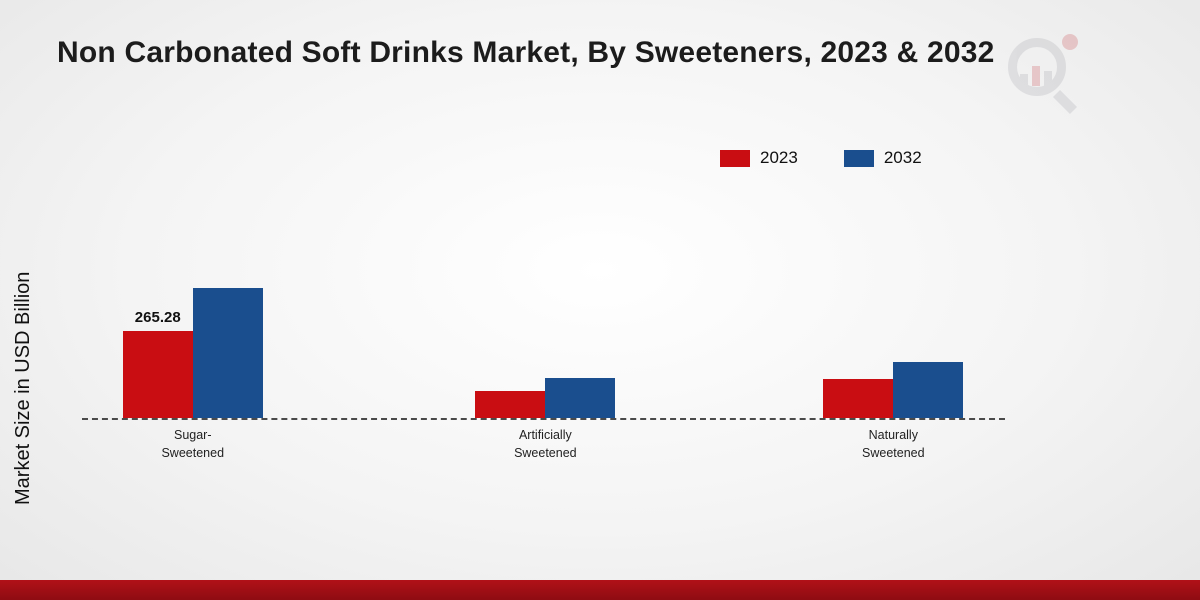  What do you see at coordinates (779, 157) in the screenshot?
I see `legend-label-2023: 2023` at bounding box center [779, 157].